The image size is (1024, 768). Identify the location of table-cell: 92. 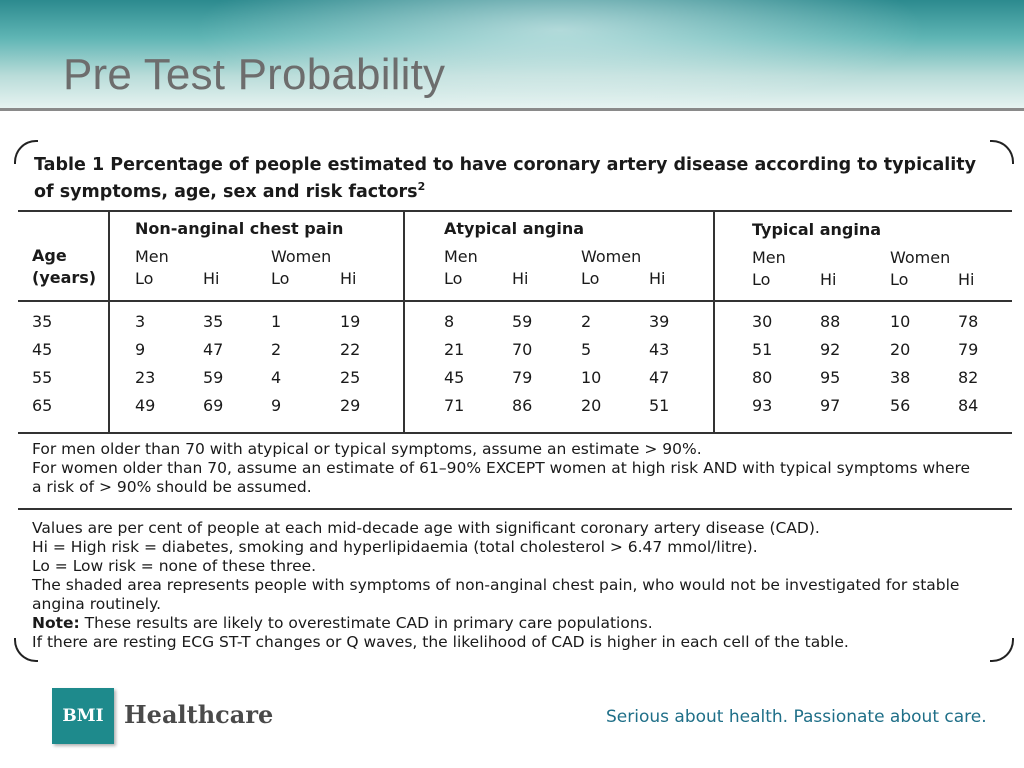
(830, 349).